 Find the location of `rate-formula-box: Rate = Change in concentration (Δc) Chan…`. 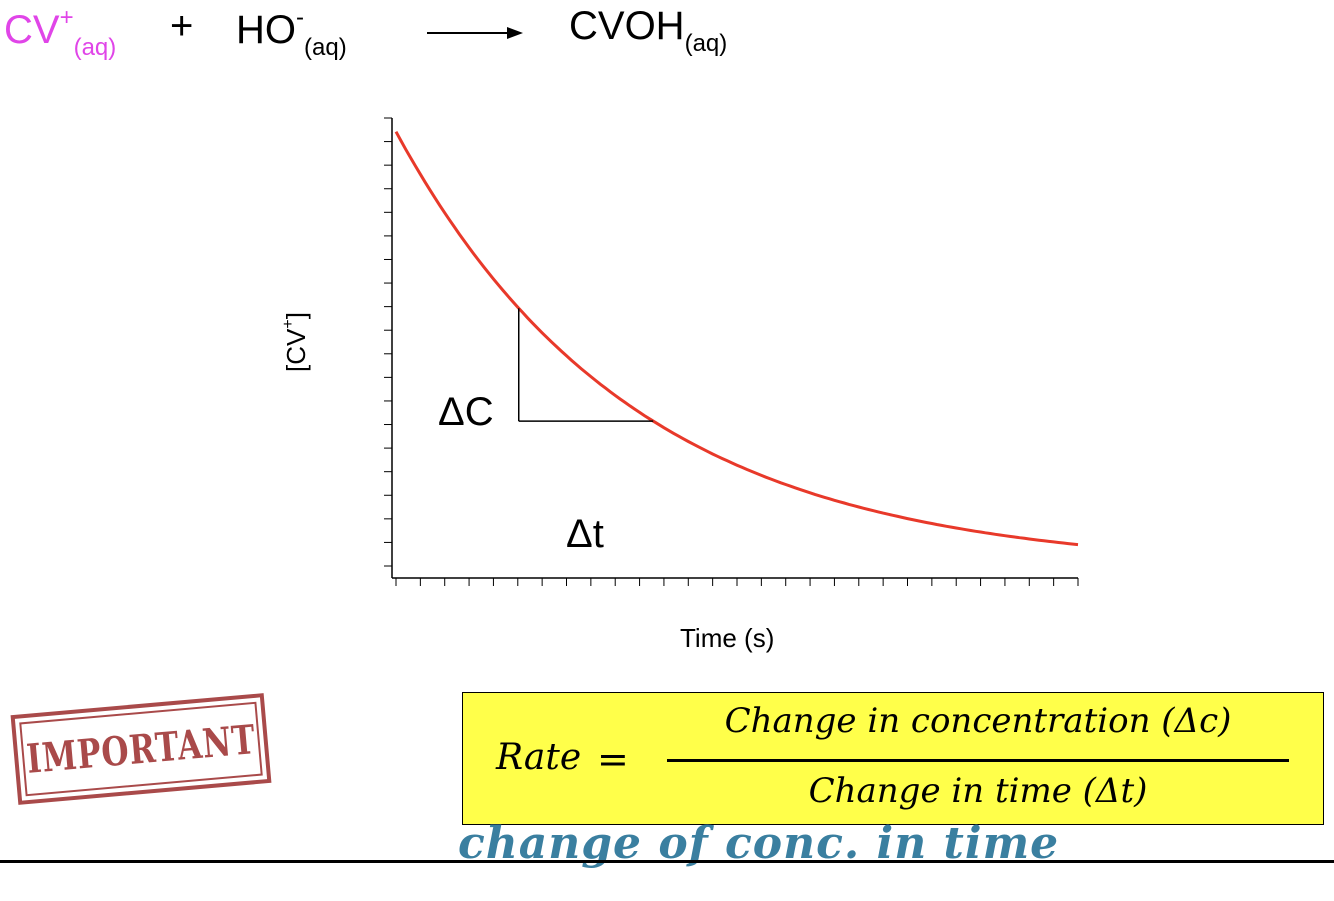

rate-formula-box: Rate = Change in concentration (Δc) Chan… is located at coordinates (893, 758).